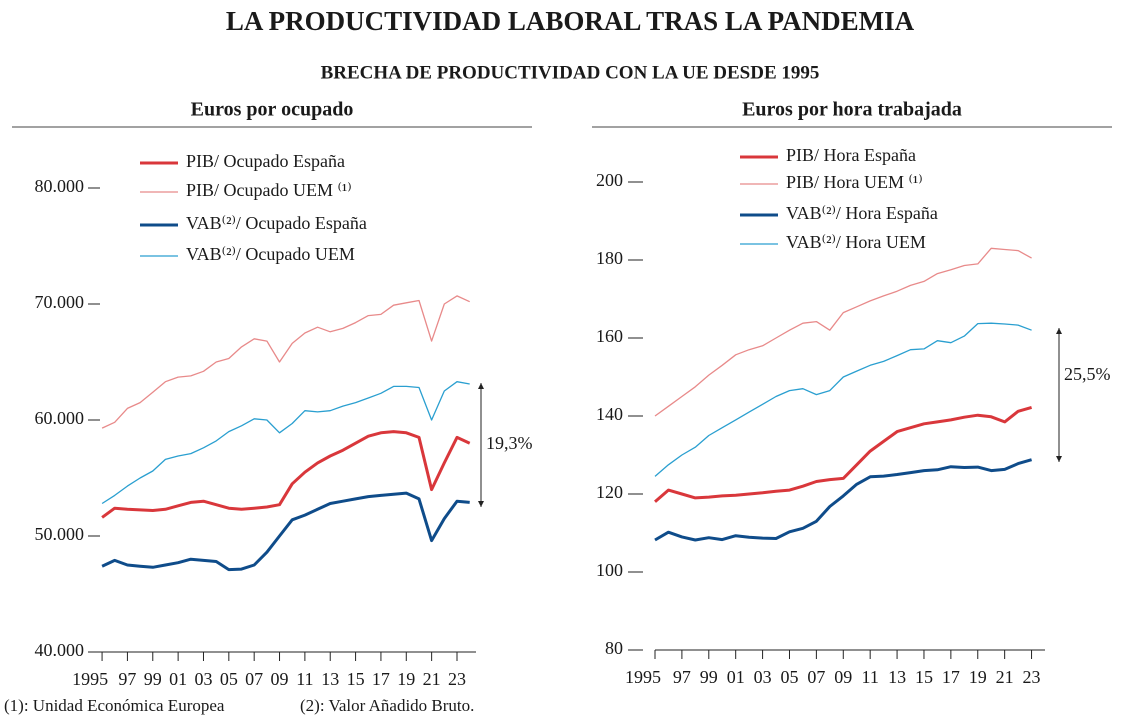  I want to click on y-tick-label: 140, so click(609, 414).